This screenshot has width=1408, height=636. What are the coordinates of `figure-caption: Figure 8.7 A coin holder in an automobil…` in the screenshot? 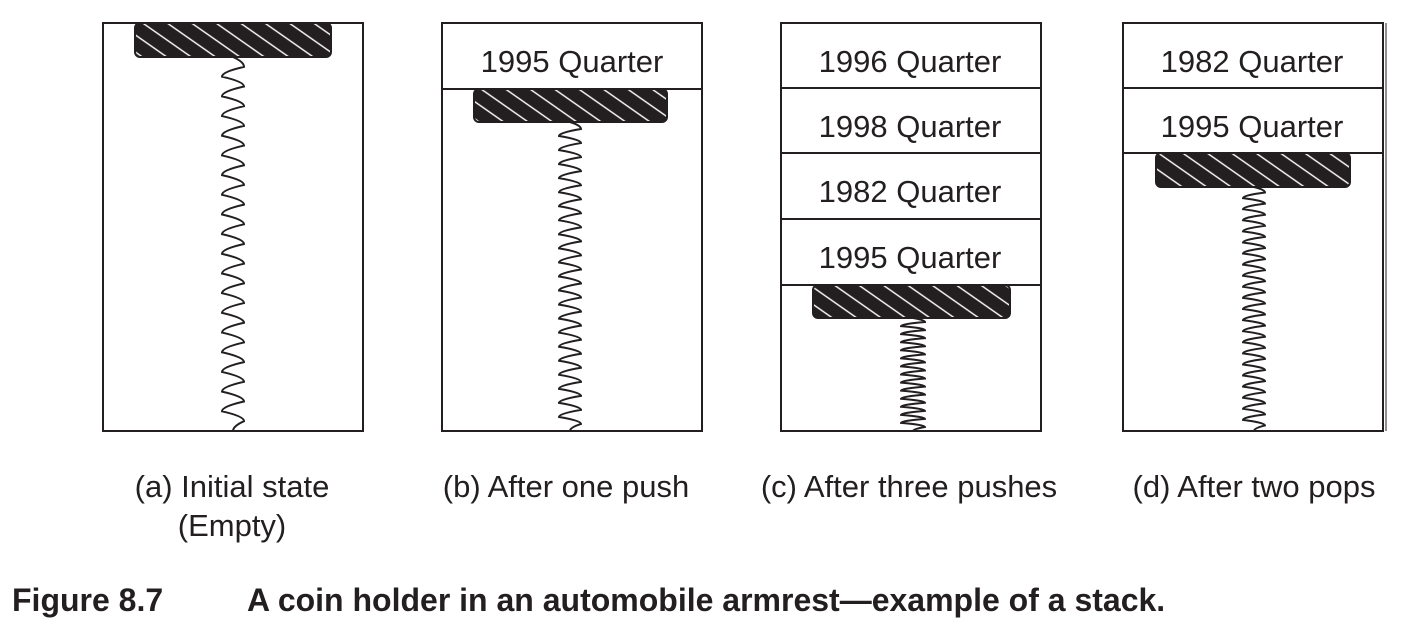 It's located at (588, 600).